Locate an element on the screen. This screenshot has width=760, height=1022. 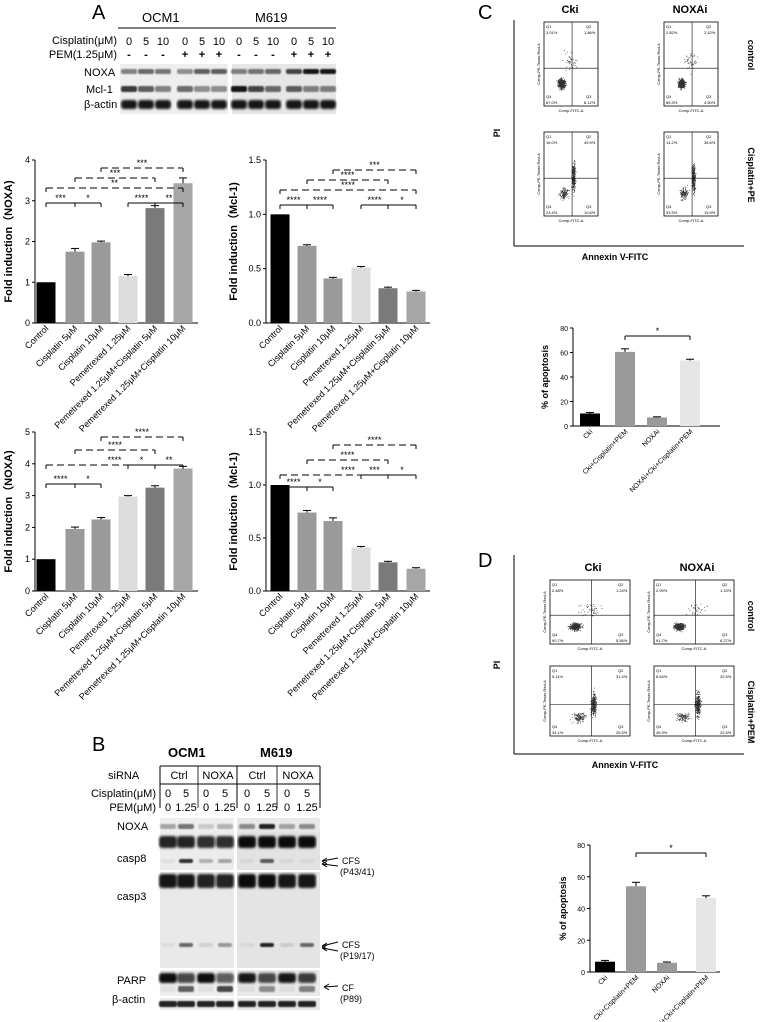
y-tick-label: 0.5 is located at coordinates (254, 269).